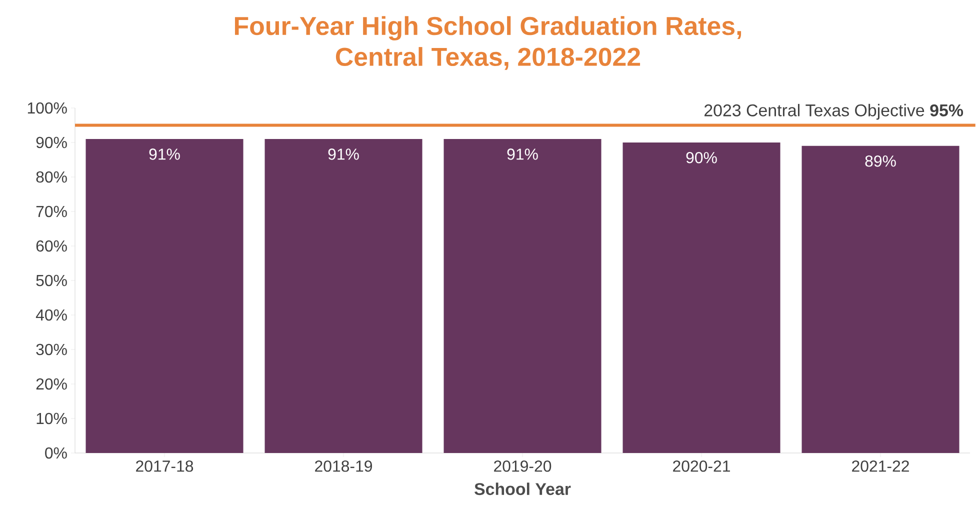  I want to click on y-tick-label: 60%, so click(51, 246).